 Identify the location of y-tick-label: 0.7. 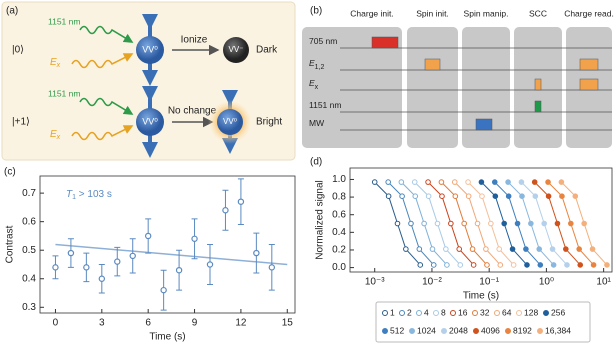
(29, 193).